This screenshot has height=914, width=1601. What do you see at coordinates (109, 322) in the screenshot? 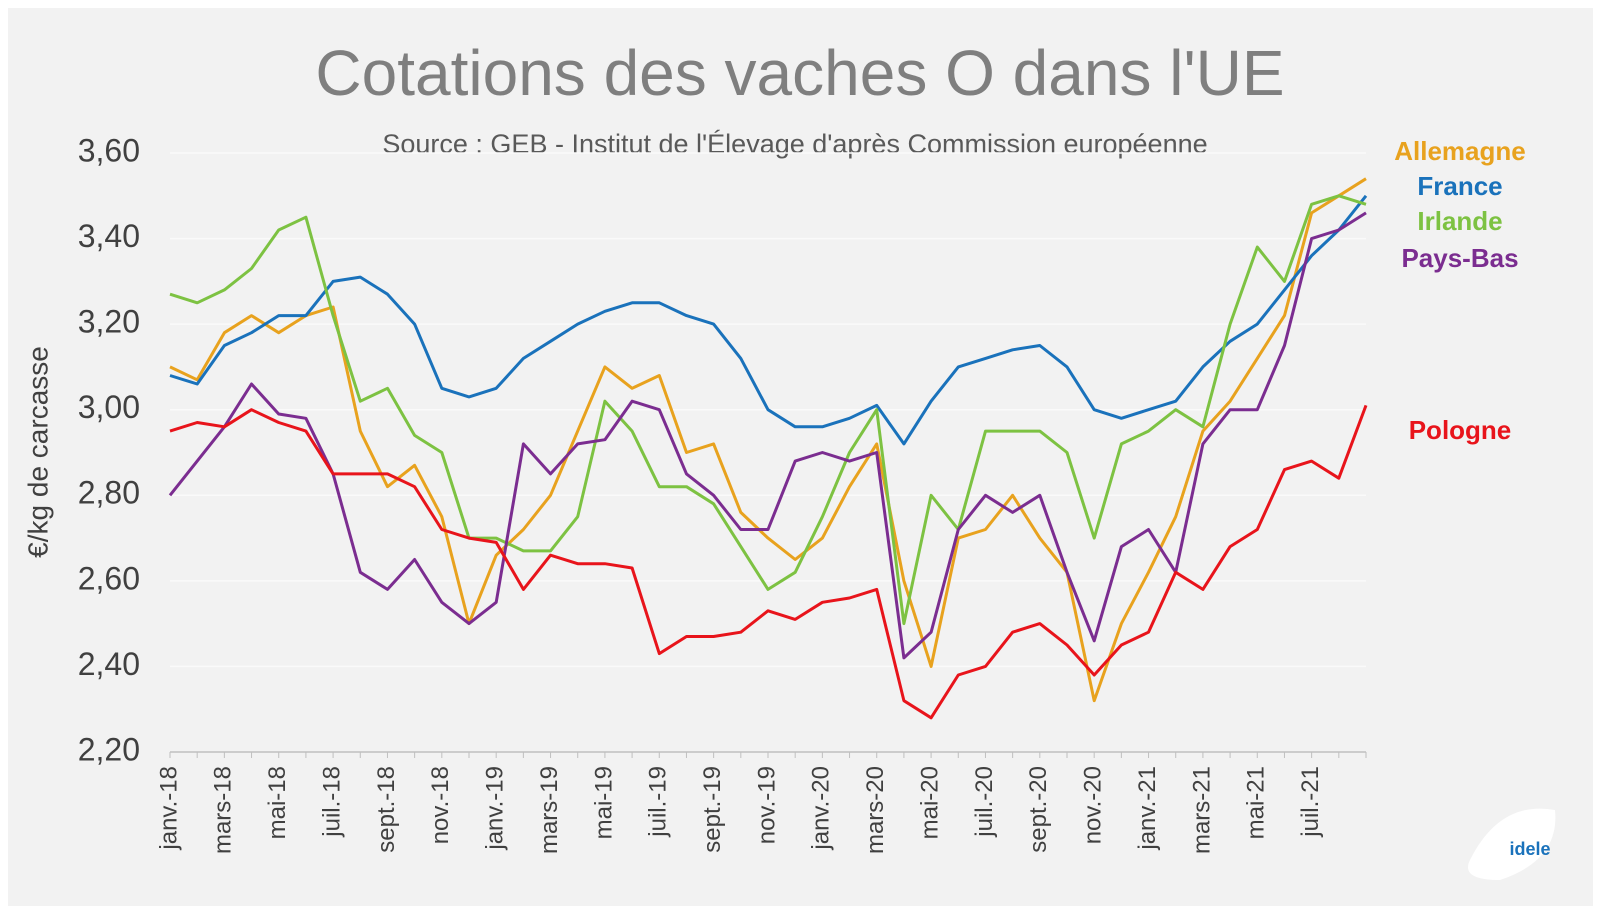
I see `y-tick-label: 3,20` at bounding box center [109, 322].